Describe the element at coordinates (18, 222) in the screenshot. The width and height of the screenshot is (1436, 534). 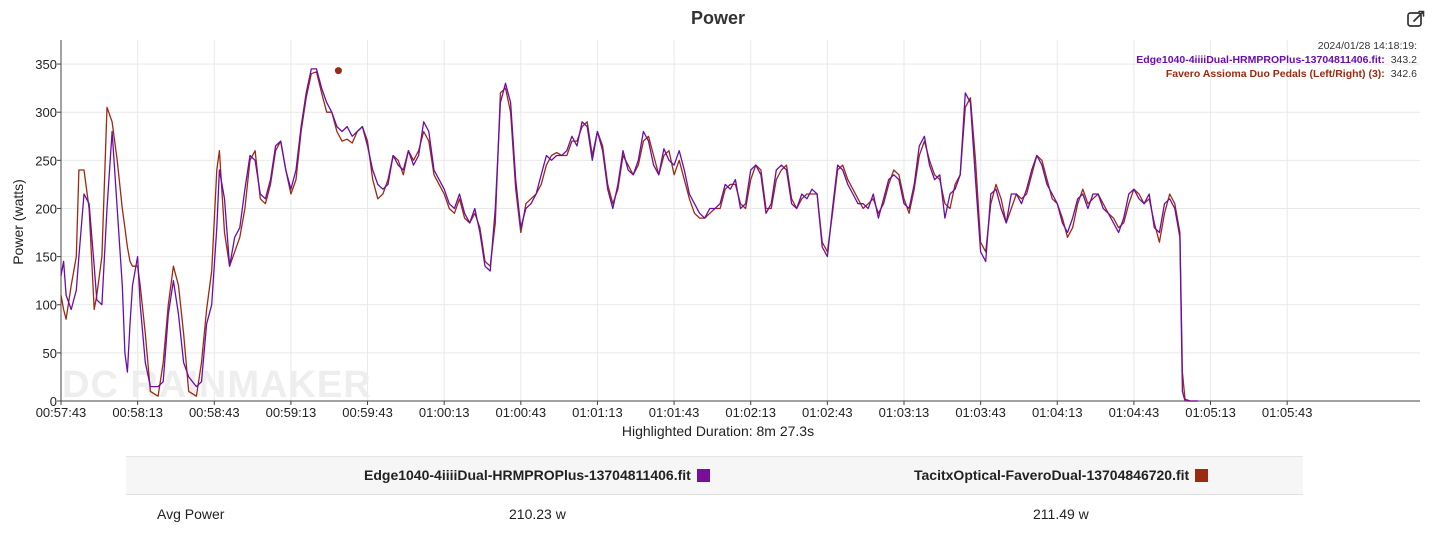
I see `y-axis-label: Power (watts)` at that location.